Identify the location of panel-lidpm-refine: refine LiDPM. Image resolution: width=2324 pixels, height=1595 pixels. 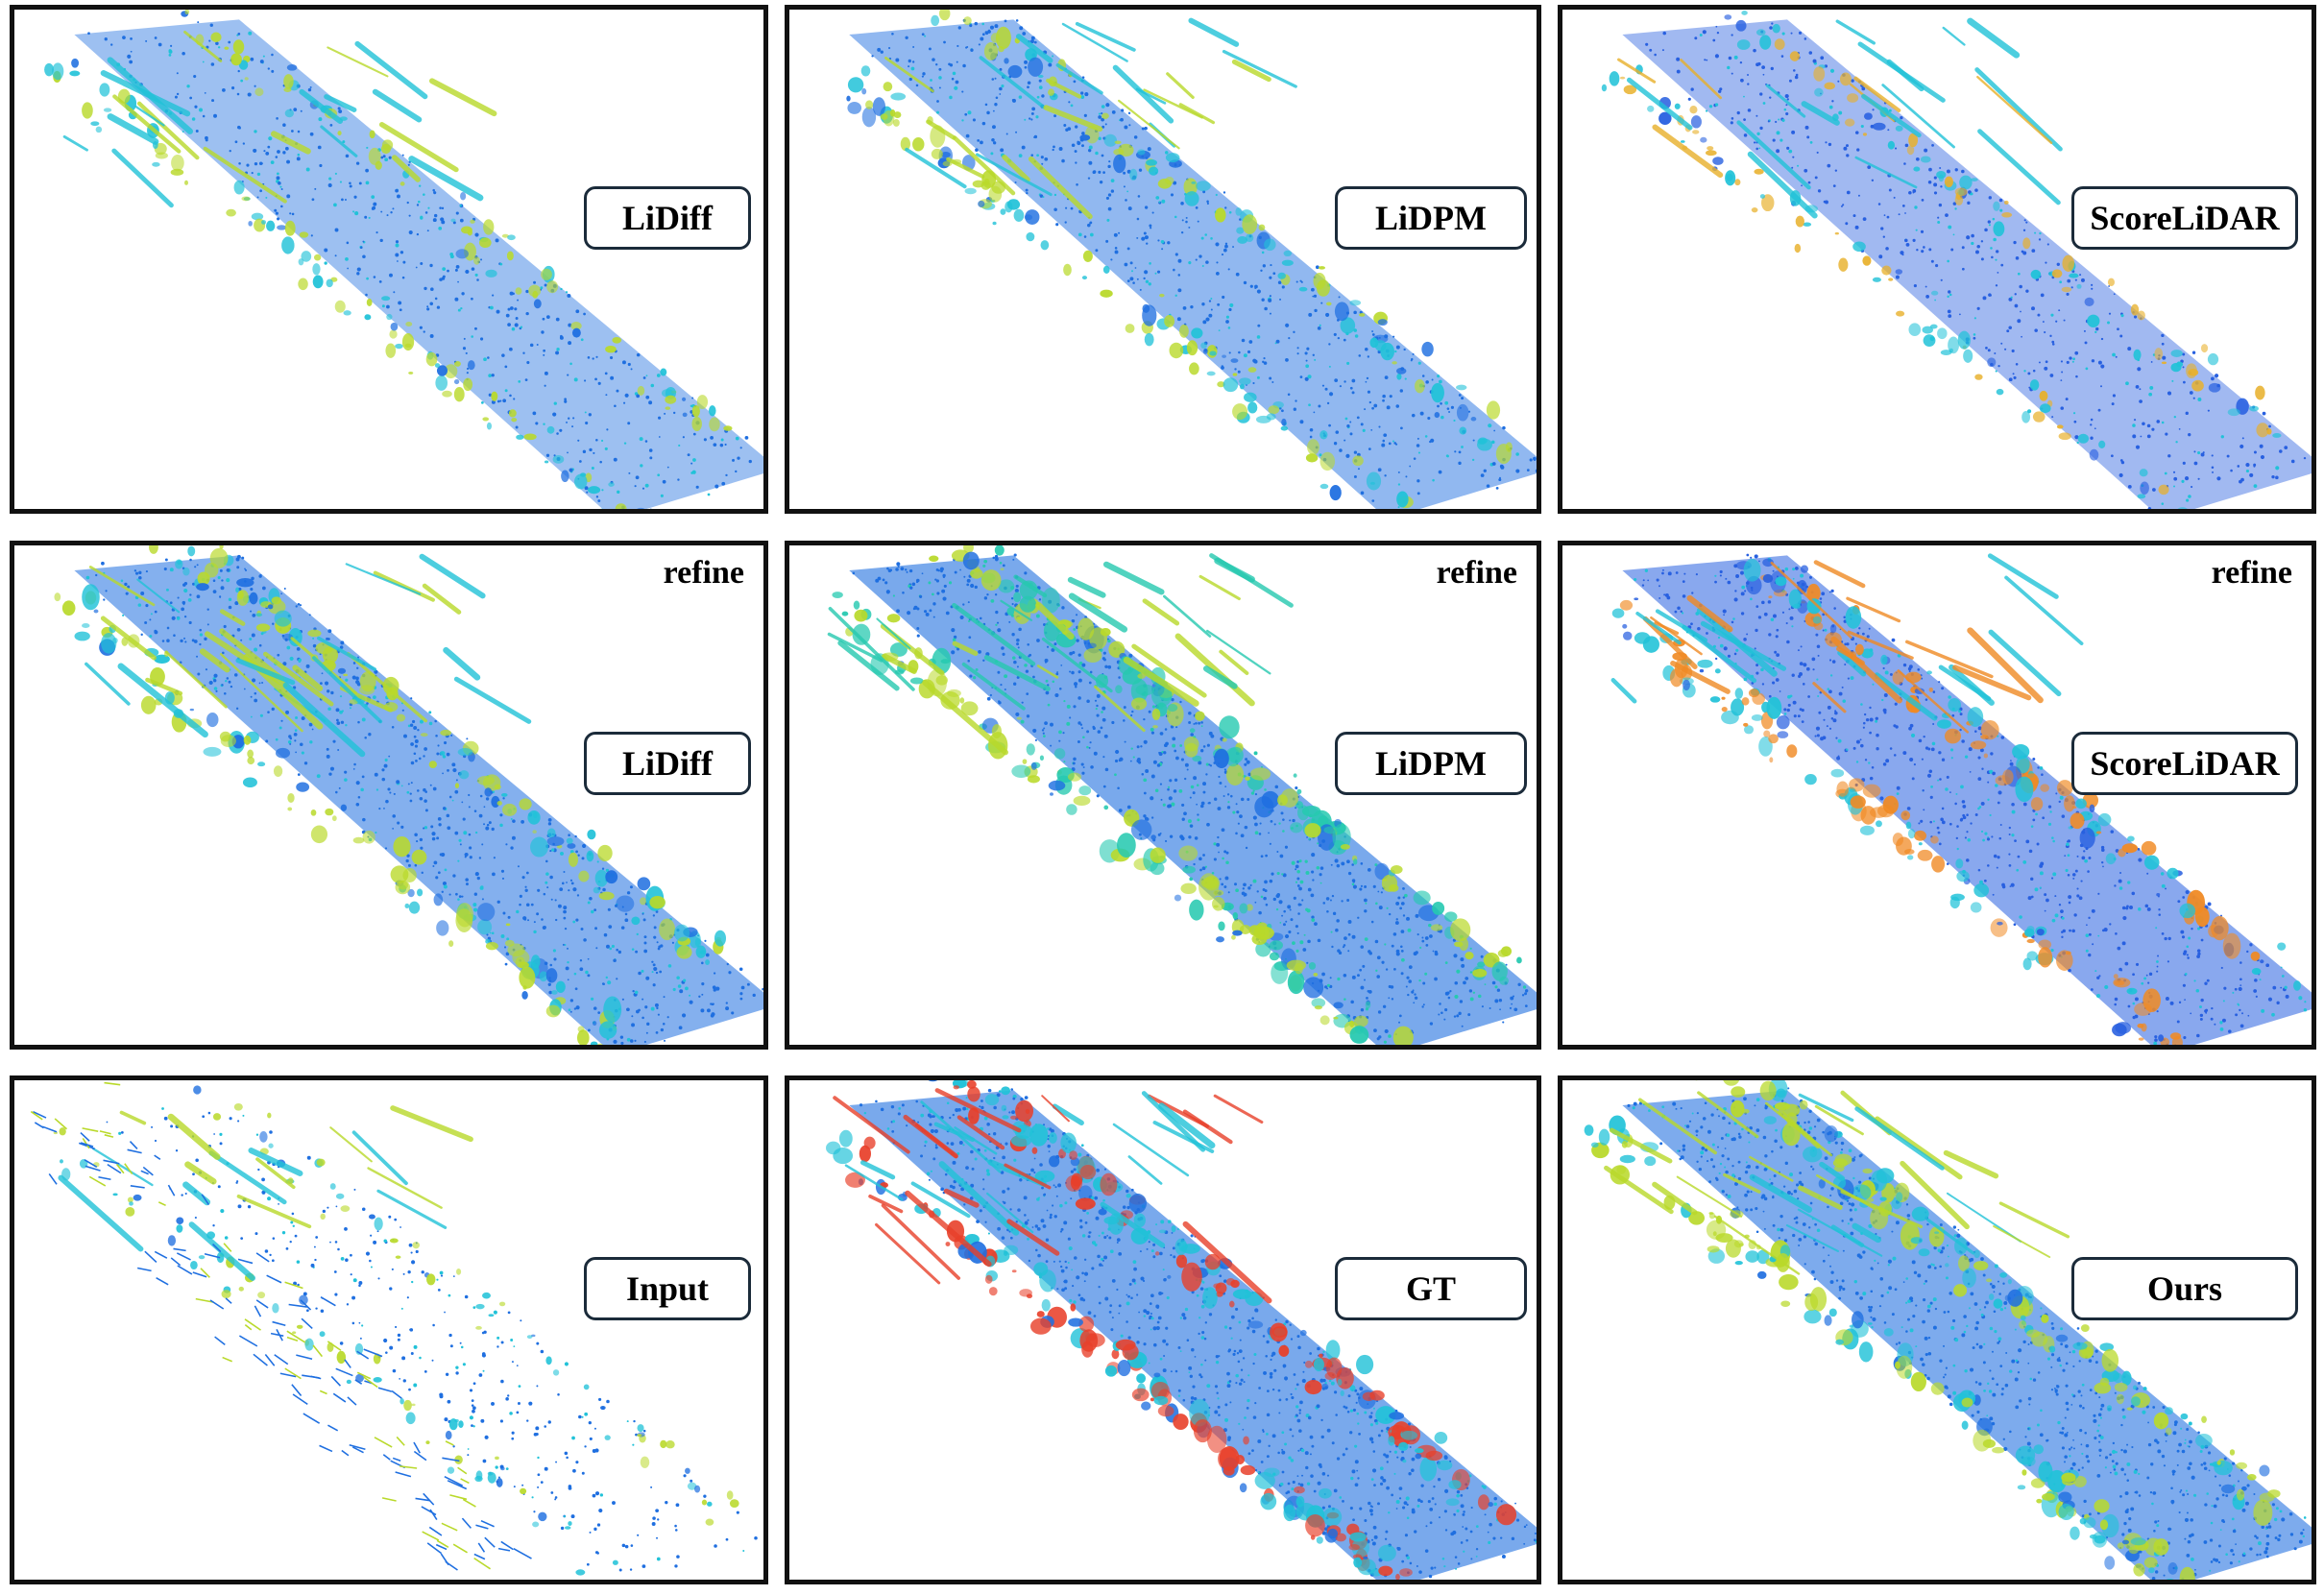
(1163, 796).